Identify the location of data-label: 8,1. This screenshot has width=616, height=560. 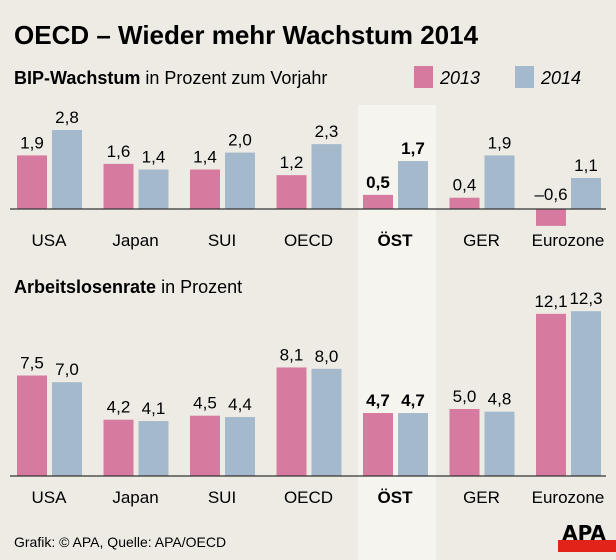
(292, 354).